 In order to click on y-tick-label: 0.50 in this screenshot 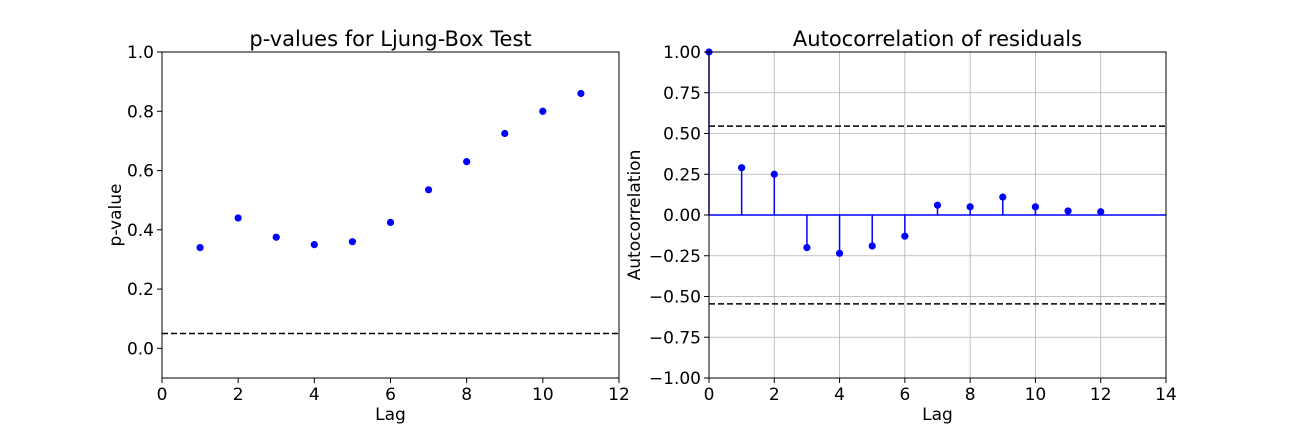, I will do `click(682, 135)`.